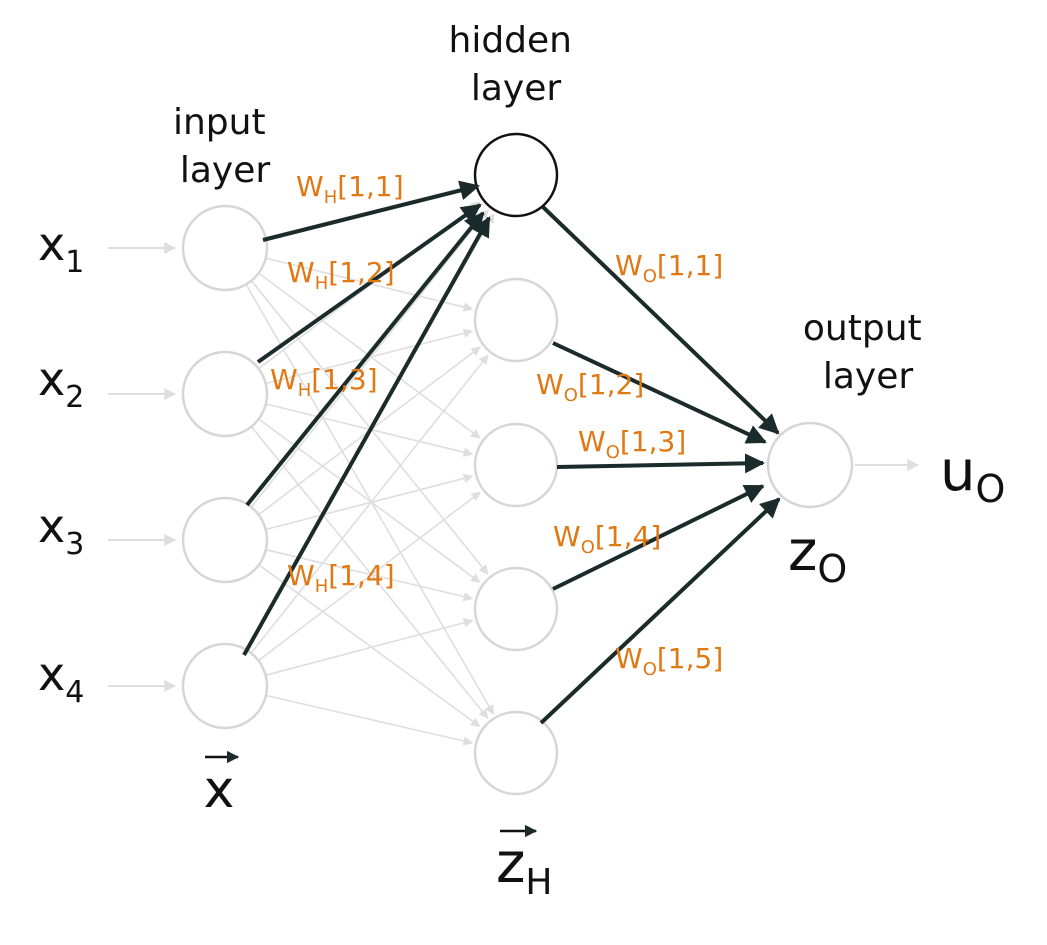 The width and height of the screenshot is (1047, 945). Describe the element at coordinates (322, 586) in the screenshot. I see `weight-label-wh-1-4-sub: H` at that location.